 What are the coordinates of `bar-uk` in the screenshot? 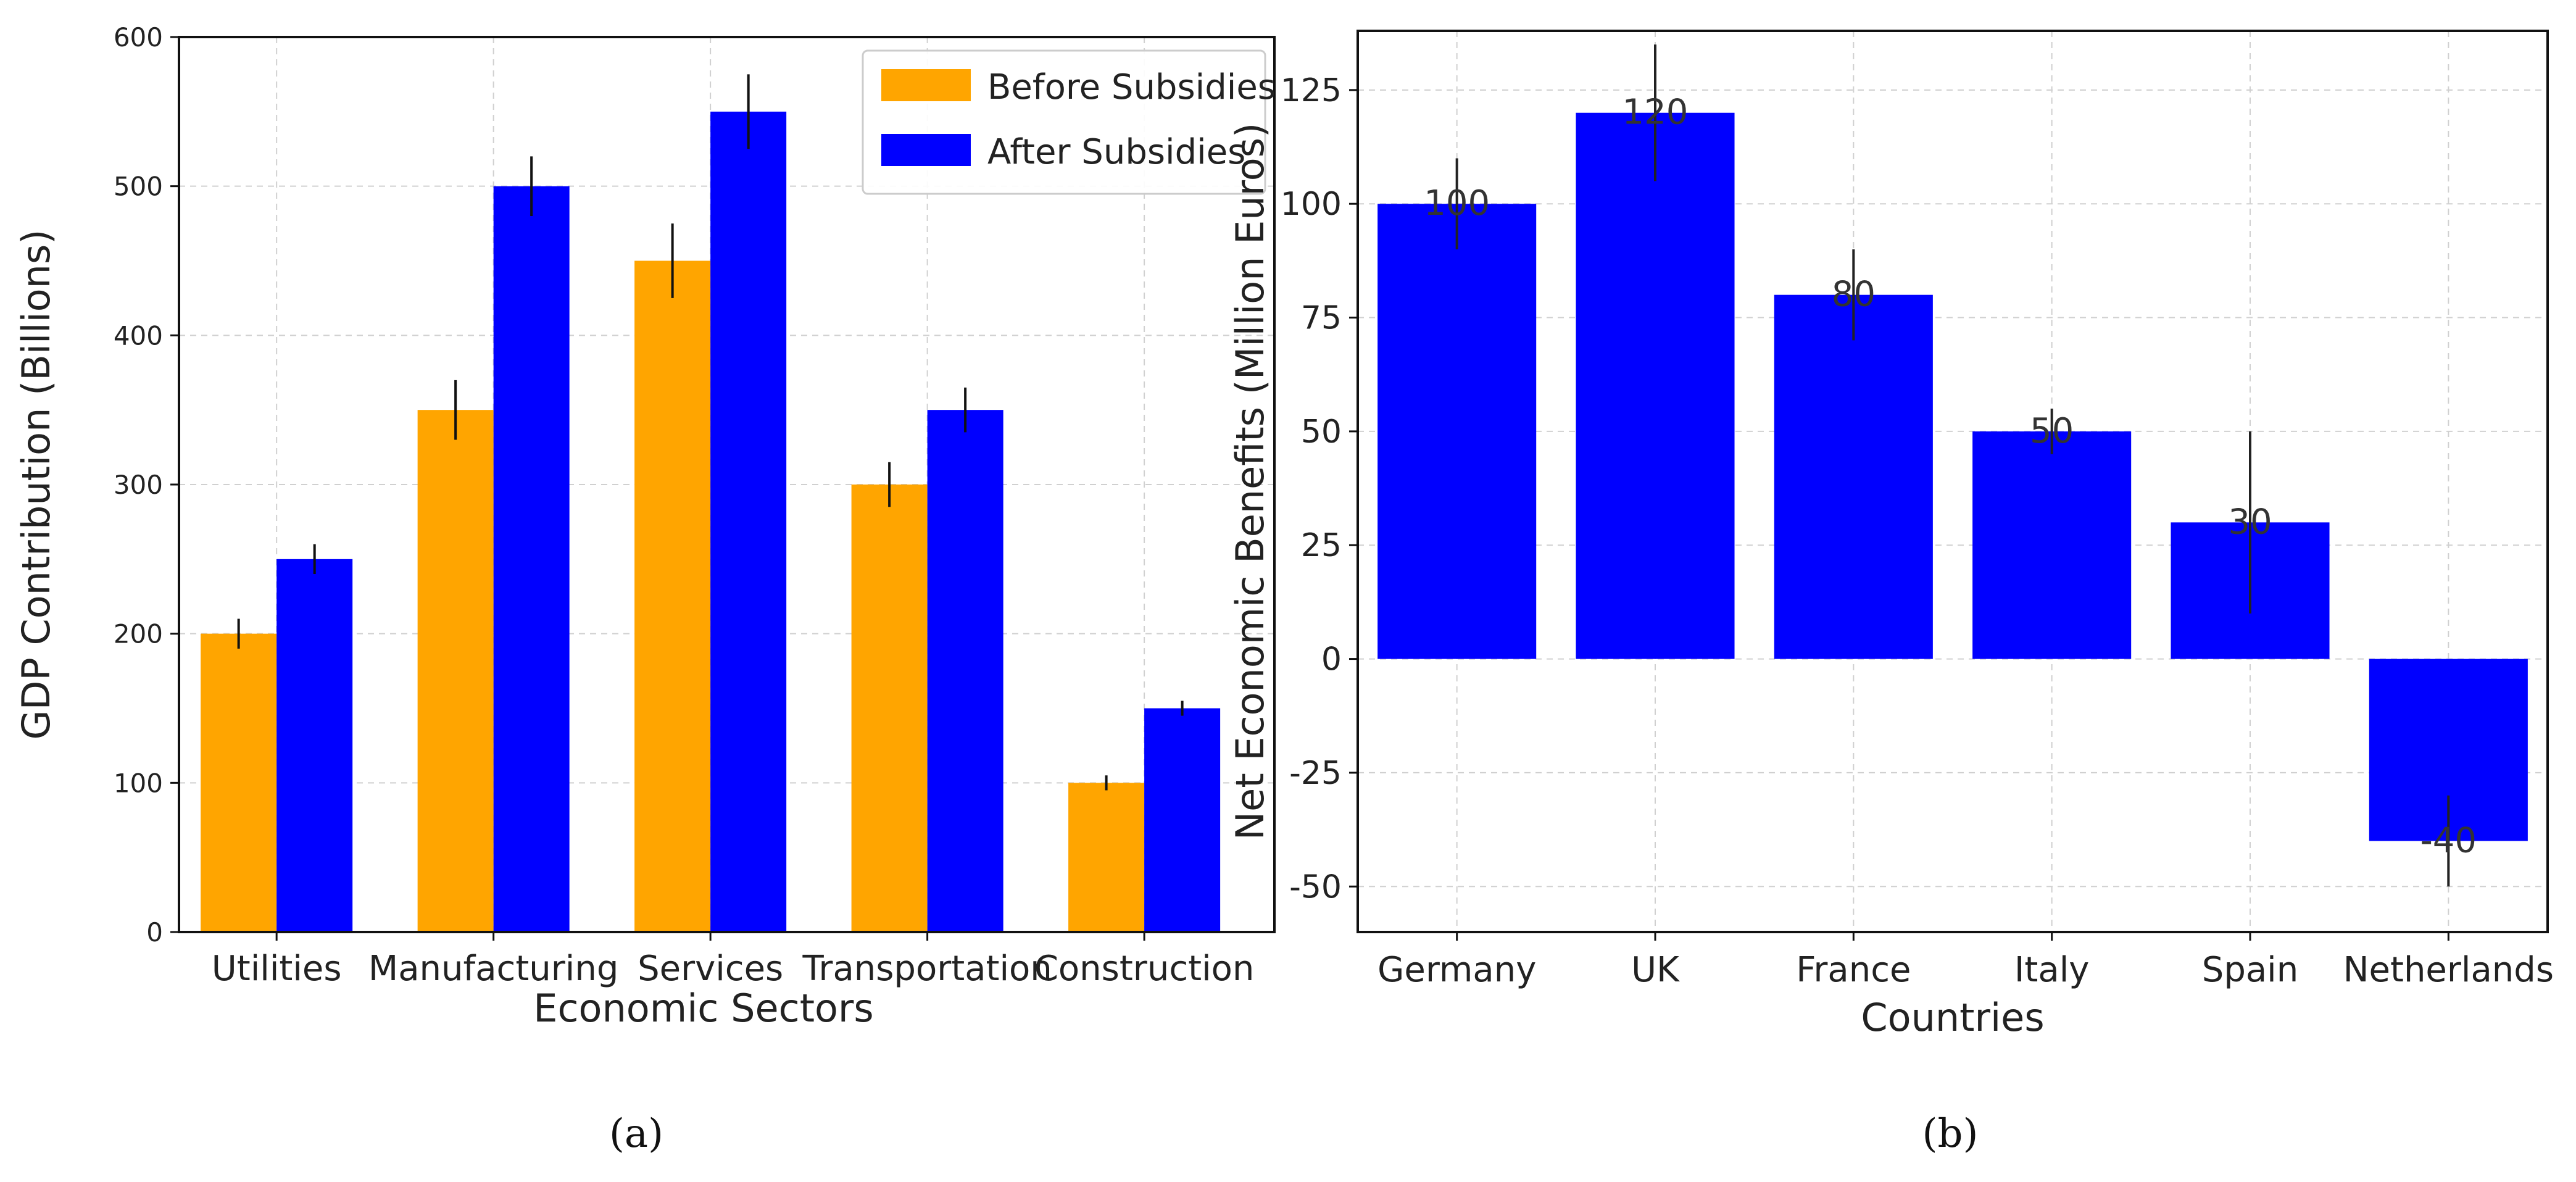 It's located at (1655, 385).